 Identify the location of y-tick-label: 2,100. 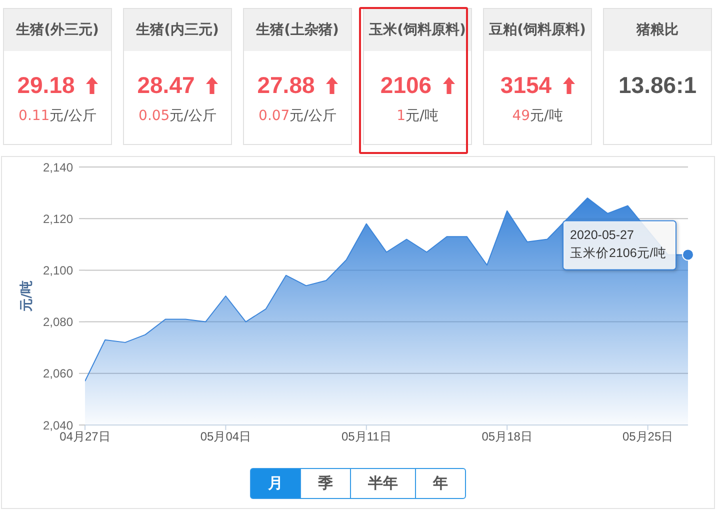
(58, 270).